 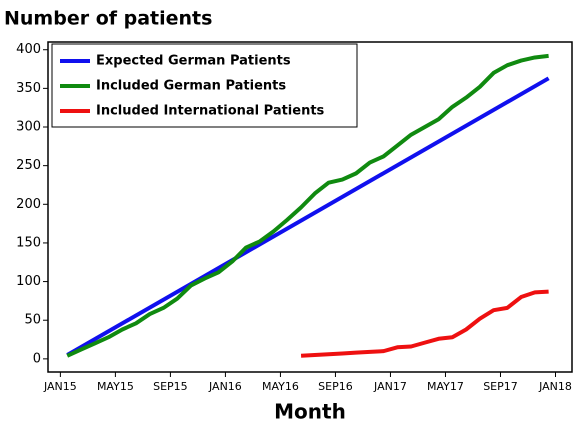 What do you see at coordinates (37, 358) in the screenshot?
I see `y-tick-label: 0` at bounding box center [37, 358].